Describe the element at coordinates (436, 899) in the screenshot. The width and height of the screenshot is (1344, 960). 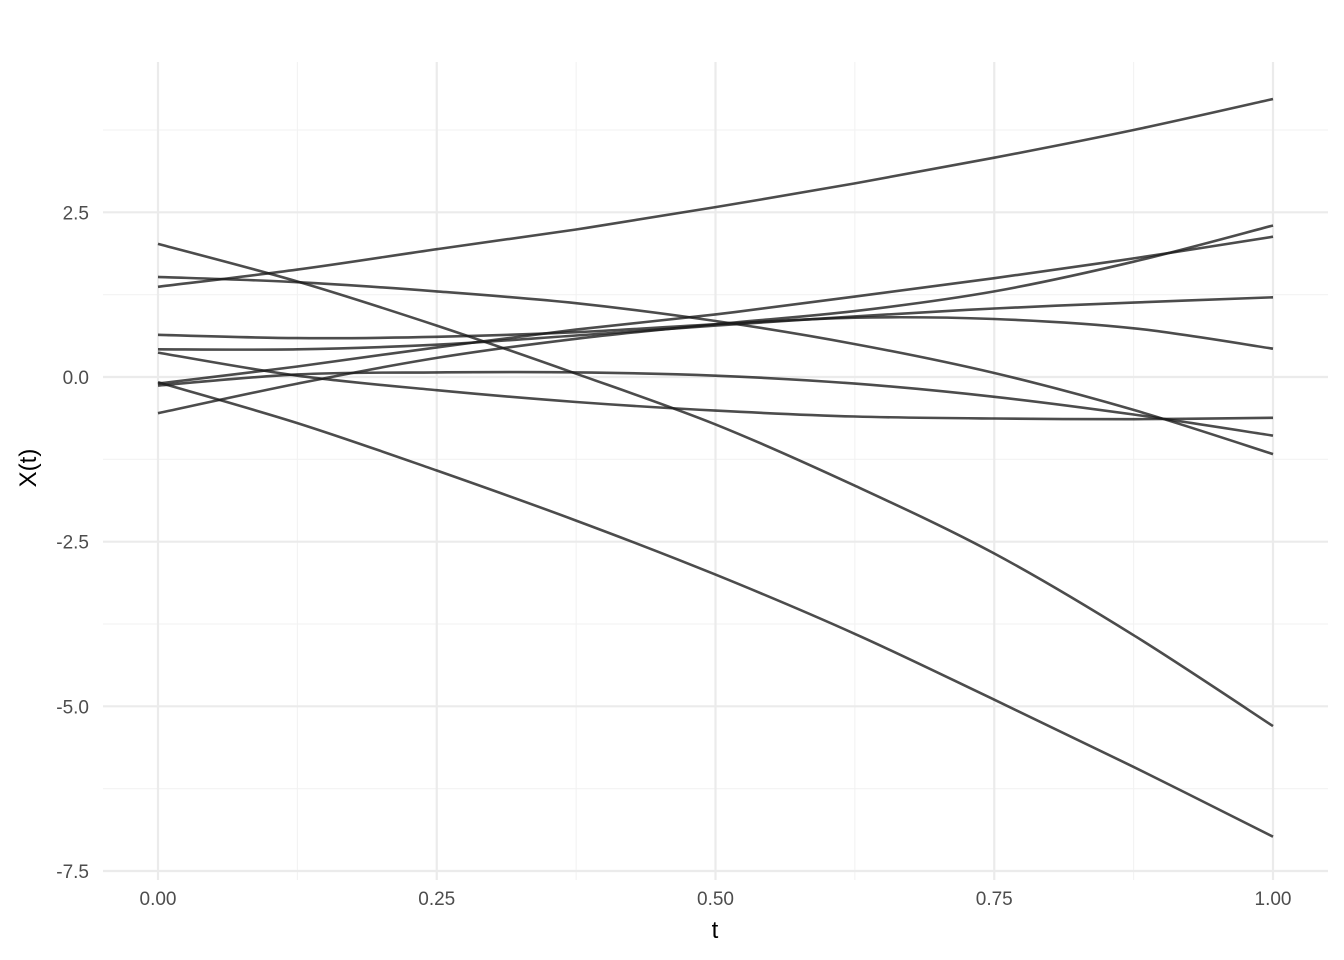
I see `x-tick-label: 0.25` at that location.